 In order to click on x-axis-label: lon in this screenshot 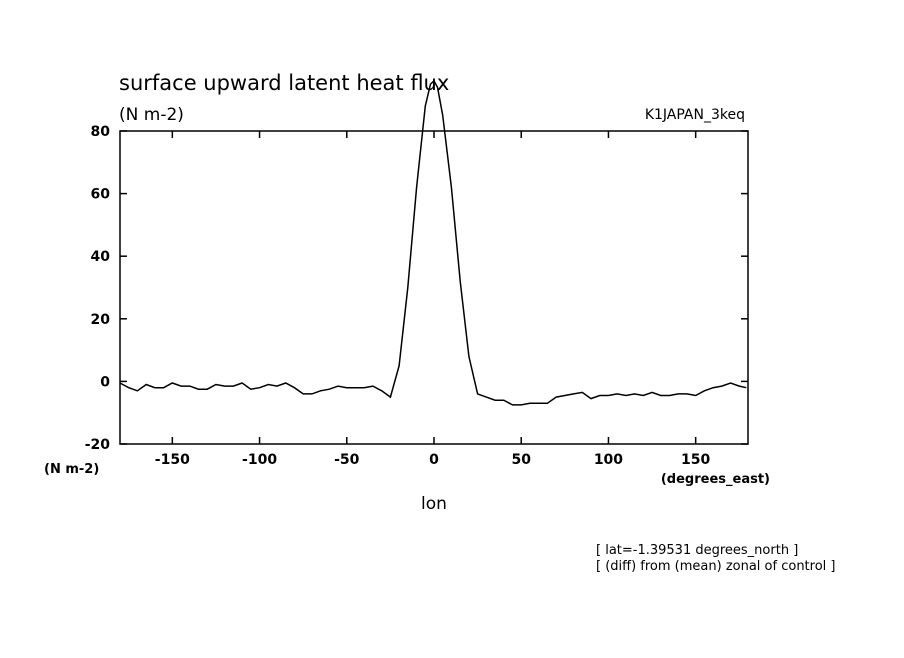, I will do `click(434, 504)`.